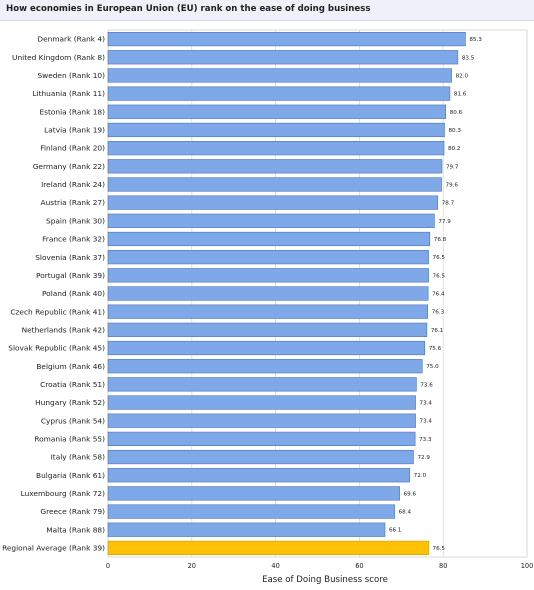 This screenshot has width=534, height=590. I want to click on x-tick-label: 0, so click(108, 566).